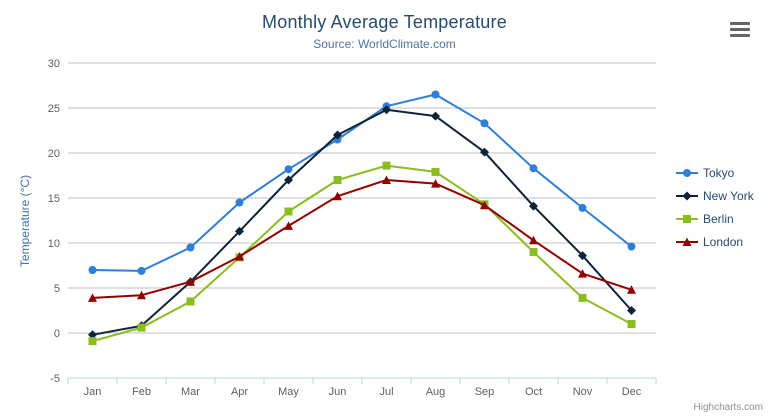 This screenshot has height=416, width=769. What do you see at coordinates (718, 218) in the screenshot?
I see `legend-label: Berlin` at bounding box center [718, 218].